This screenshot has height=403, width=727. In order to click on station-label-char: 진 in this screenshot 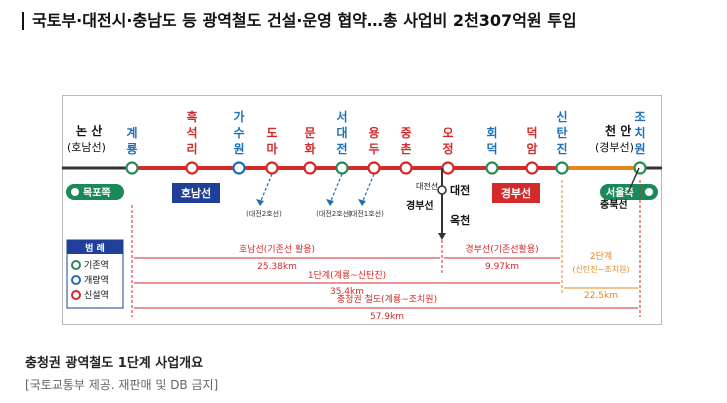, I will do `click(561, 148)`.